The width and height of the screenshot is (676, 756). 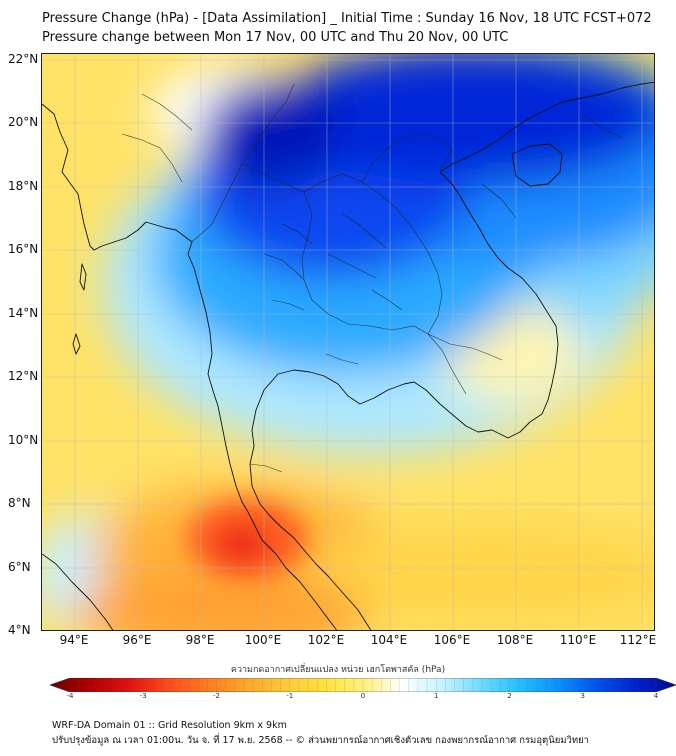 I want to click on lat-label: 6°N, so click(x=19, y=567).